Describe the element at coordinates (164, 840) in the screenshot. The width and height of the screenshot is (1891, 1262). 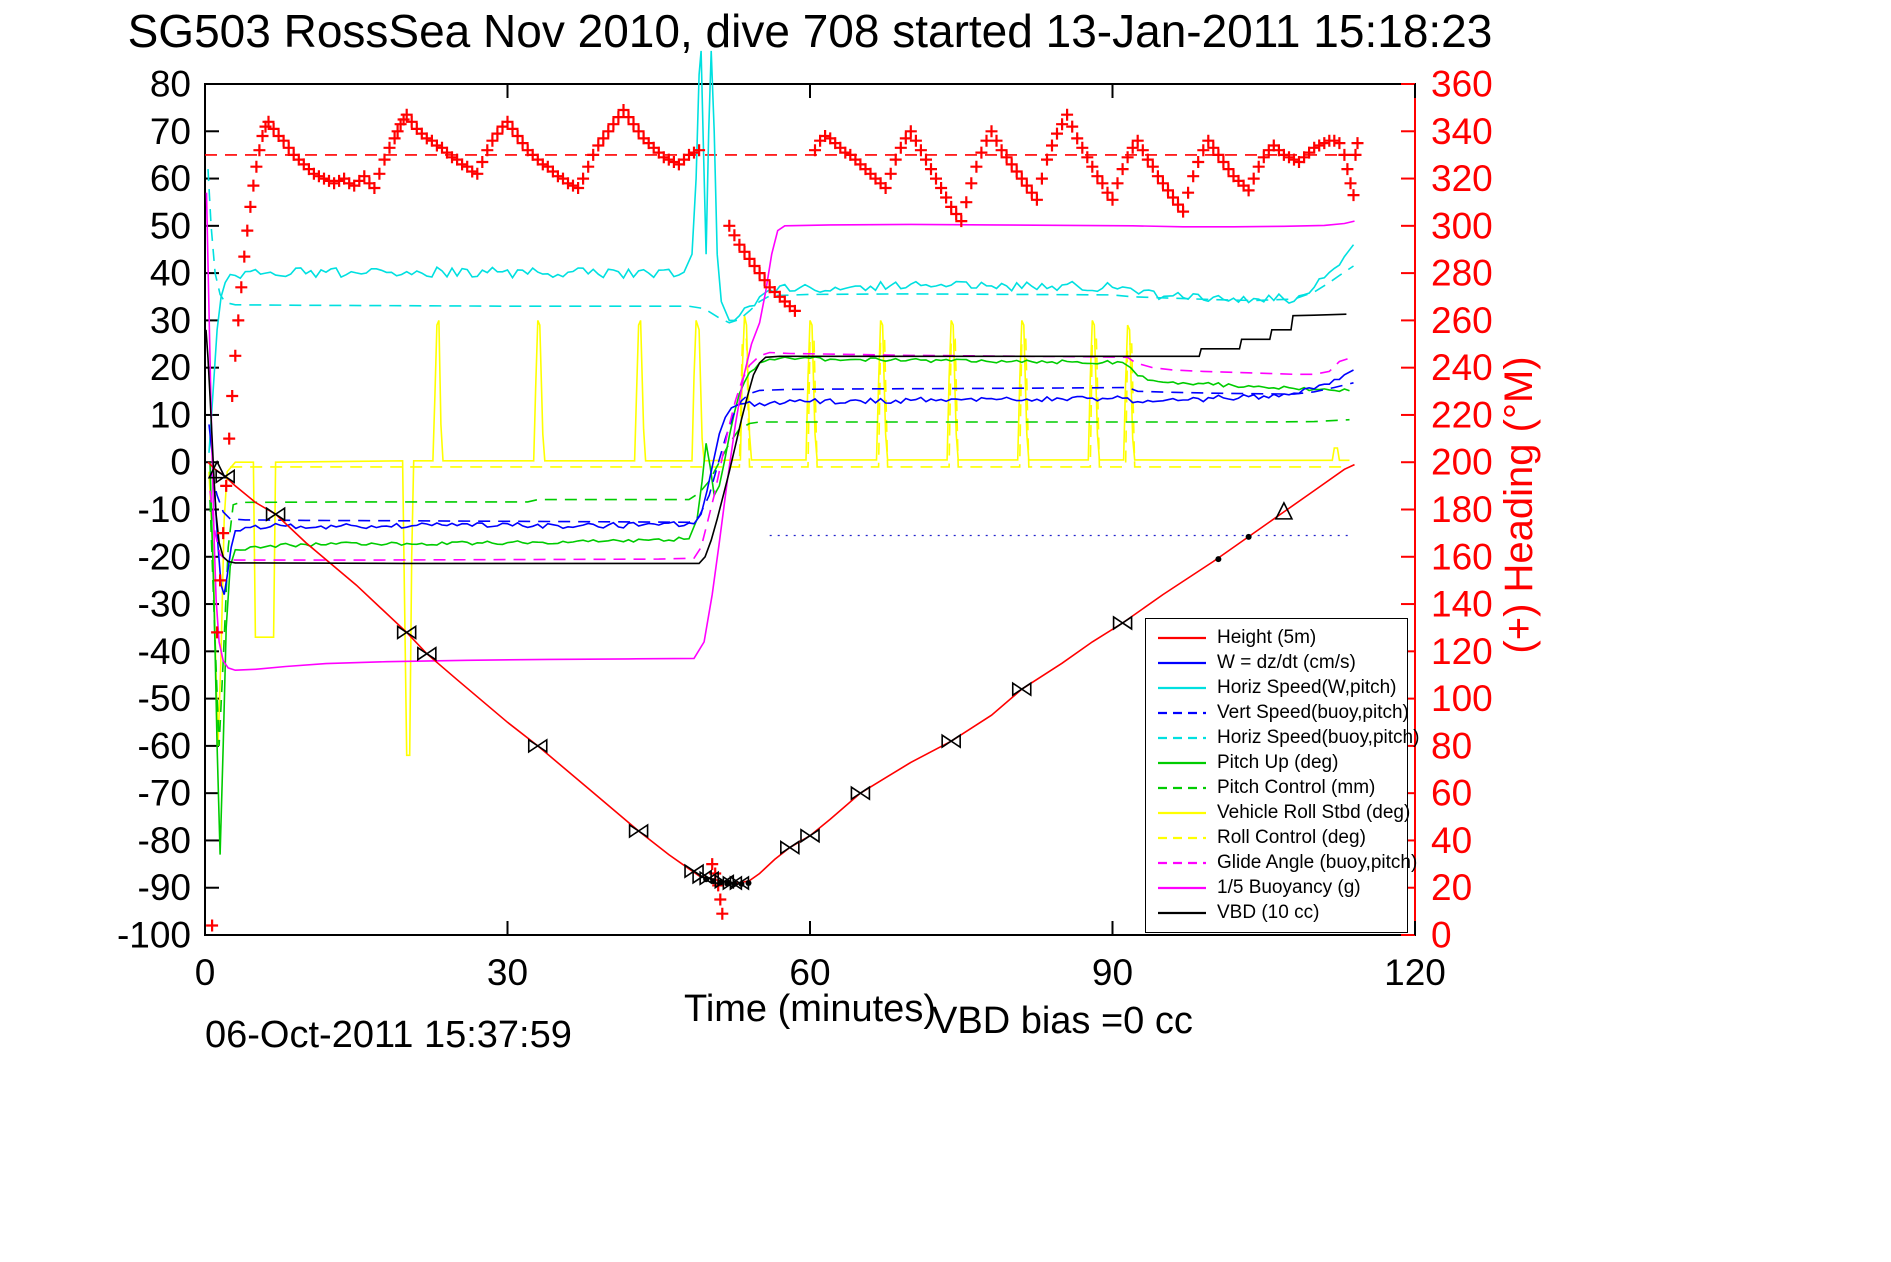
I see `y-left-tick-label: -80` at that location.